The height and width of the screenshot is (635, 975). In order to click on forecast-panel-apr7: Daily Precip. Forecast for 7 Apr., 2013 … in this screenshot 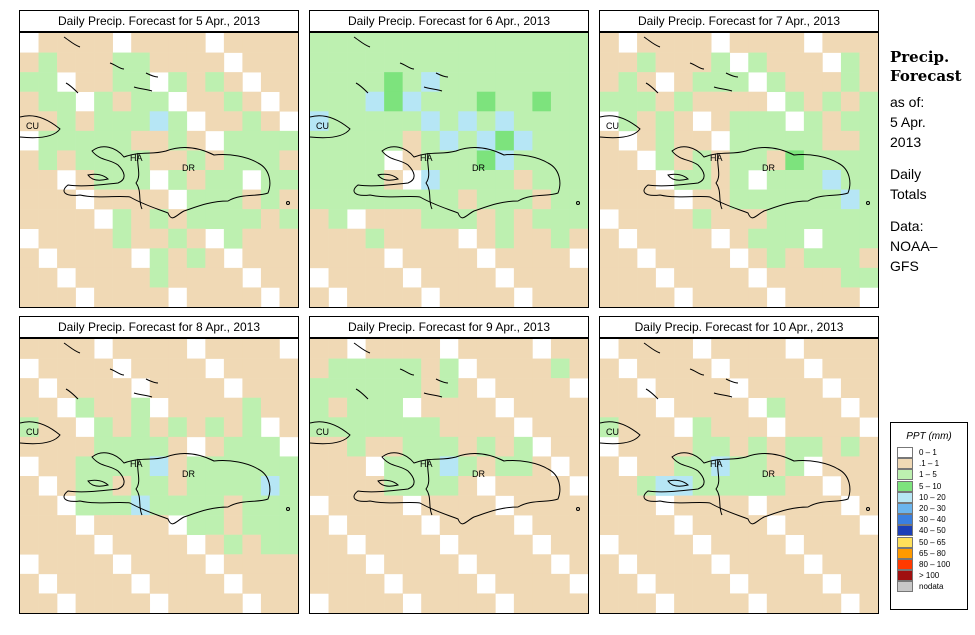, I will do `click(739, 159)`.